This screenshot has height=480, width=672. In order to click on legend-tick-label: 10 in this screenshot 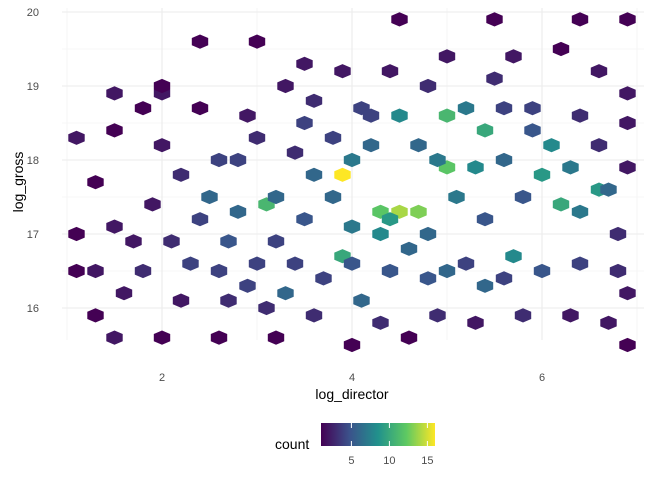, I will do `click(389, 461)`.